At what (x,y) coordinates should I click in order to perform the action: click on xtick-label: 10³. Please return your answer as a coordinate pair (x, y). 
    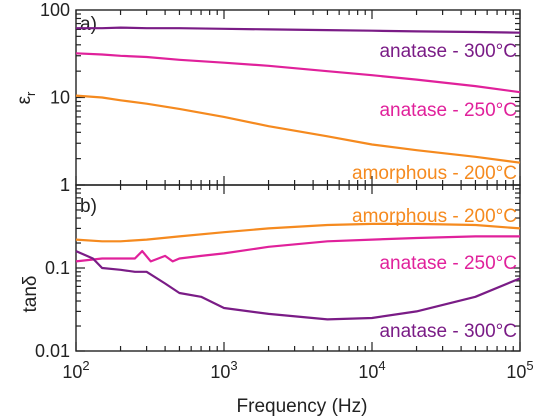
    Looking at the image, I should click on (223, 370).